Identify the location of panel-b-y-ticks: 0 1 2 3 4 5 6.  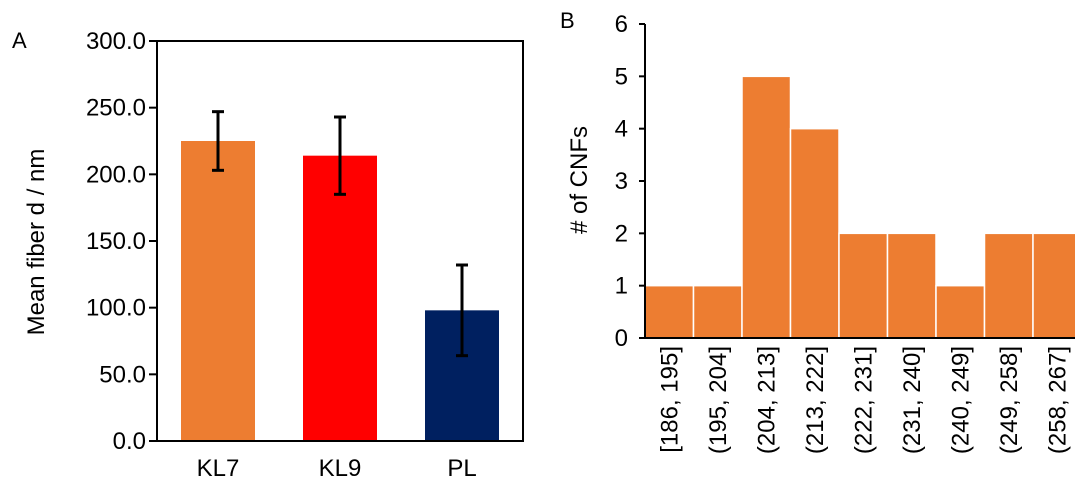
(630, 181).